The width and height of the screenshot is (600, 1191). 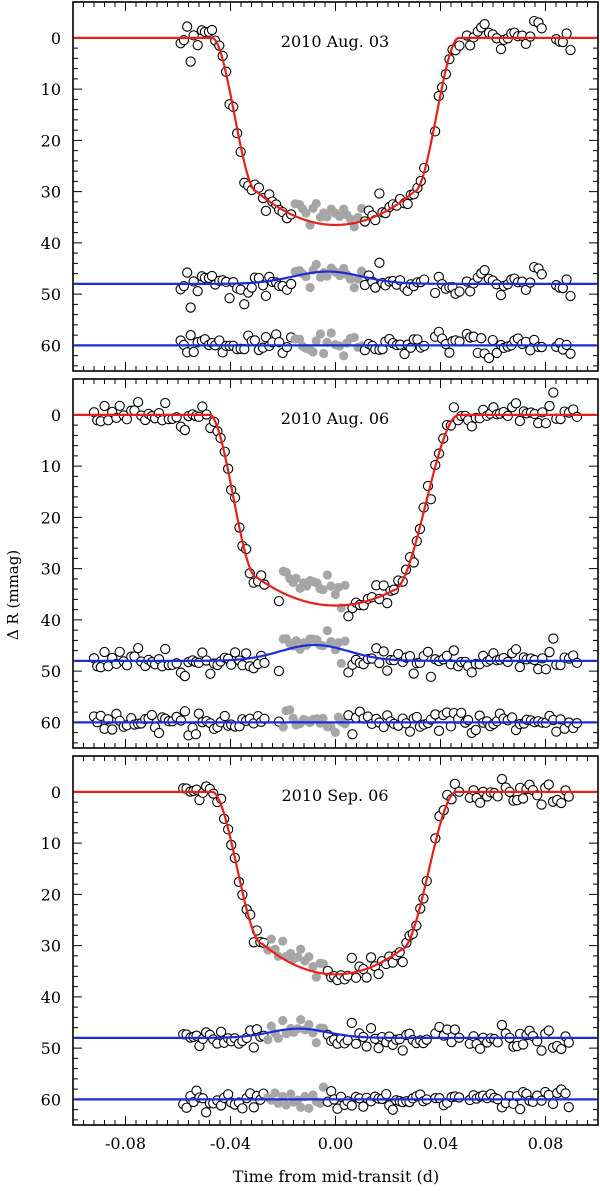 I want to click on y-tick-label: 30, so click(x=51, y=946).